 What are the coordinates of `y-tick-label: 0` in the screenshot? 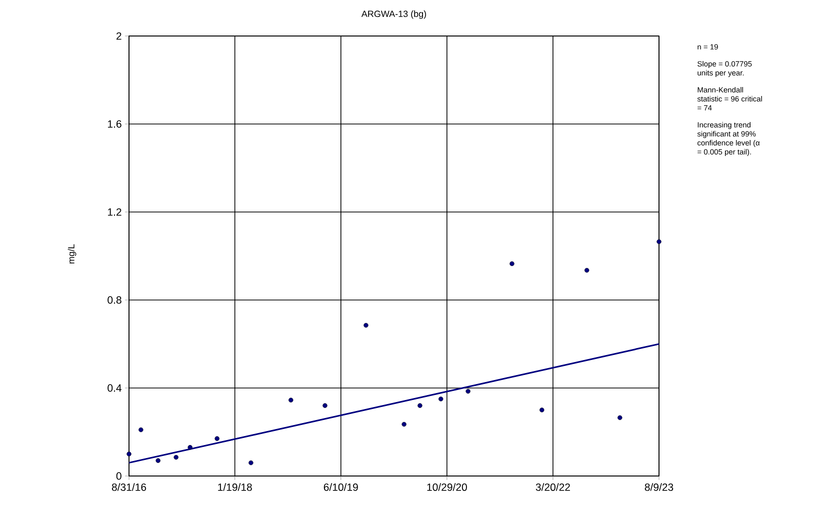 It's located at (119, 476).